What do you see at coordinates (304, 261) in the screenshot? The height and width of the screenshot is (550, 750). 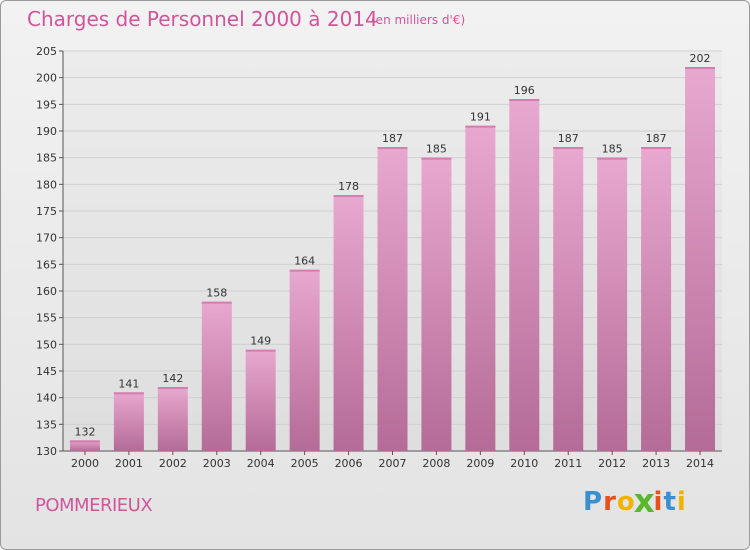 I see `data-label-2005: 164` at bounding box center [304, 261].